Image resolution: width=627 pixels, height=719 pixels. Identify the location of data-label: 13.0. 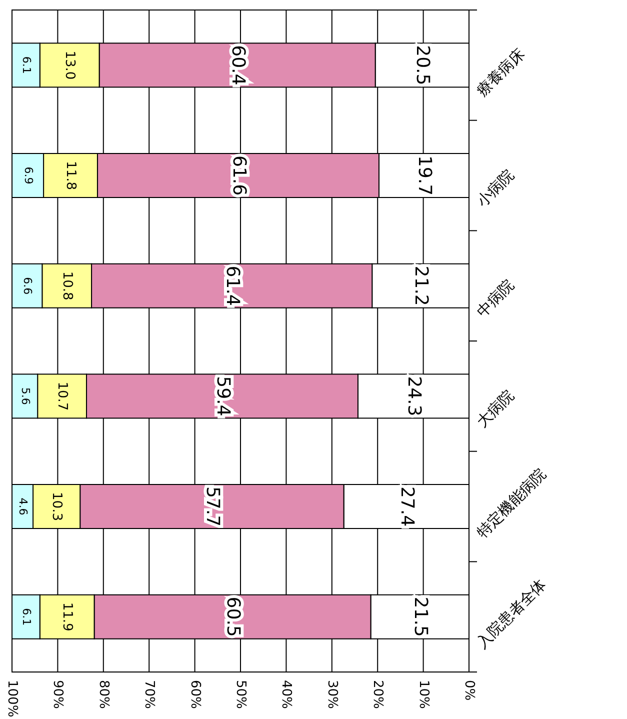
(70, 65).